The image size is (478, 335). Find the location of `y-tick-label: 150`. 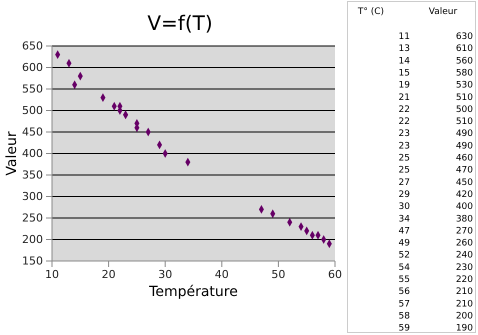

y-tick-label: 150 is located at coordinates (32, 261).